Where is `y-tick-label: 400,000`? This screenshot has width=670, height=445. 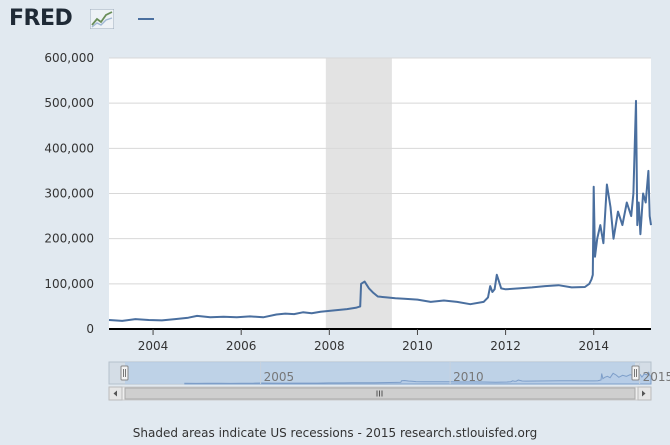
y-tick-label: 400,000 is located at coordinates (69, 148).